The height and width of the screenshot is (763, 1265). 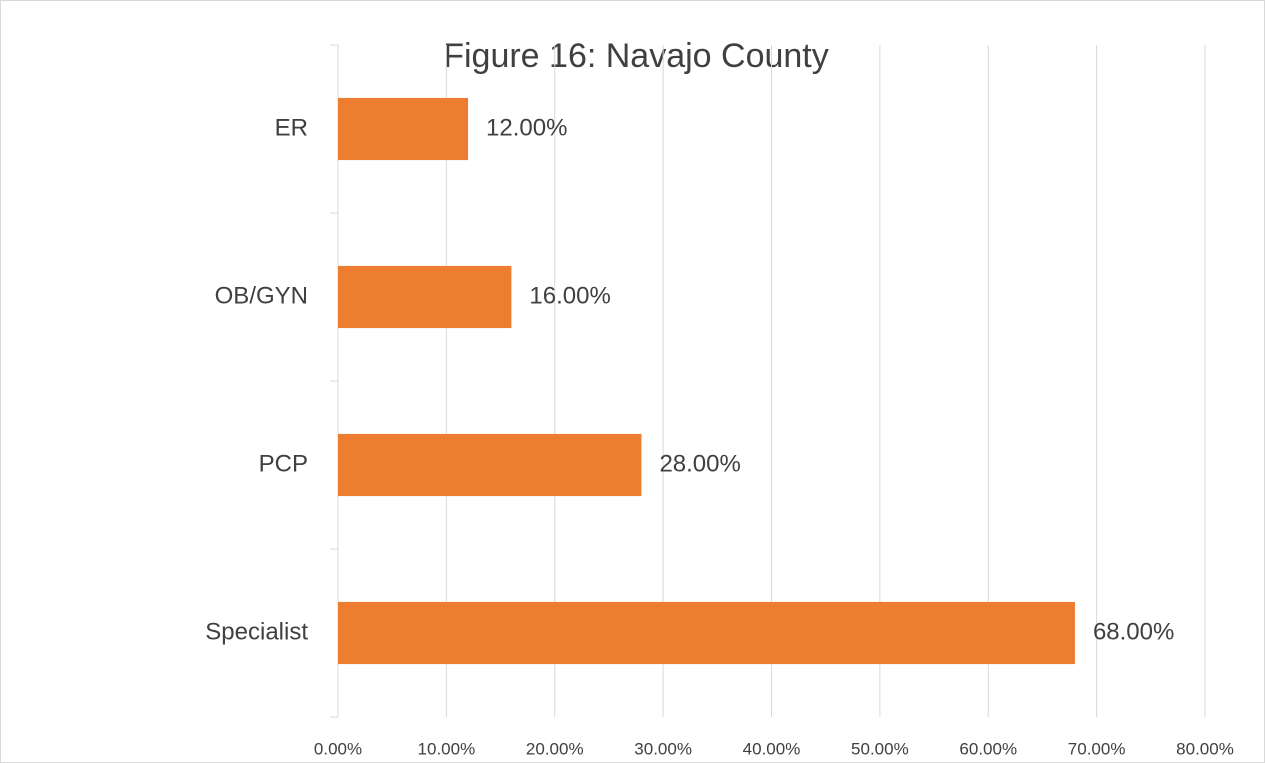 What do you see at coordinates (1205, 748) in the screenshot?
I see `x-tick-label: 80.00%` at bounding box center [1205, 748].